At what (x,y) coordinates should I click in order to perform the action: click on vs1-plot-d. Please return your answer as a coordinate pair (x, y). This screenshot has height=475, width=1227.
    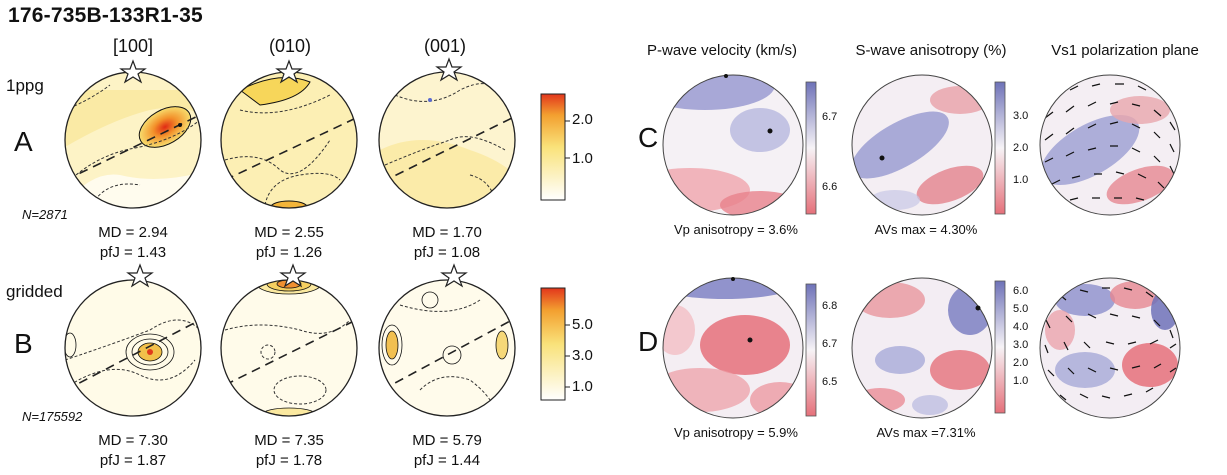
    Looking at the image, I should click on (1110, 348).